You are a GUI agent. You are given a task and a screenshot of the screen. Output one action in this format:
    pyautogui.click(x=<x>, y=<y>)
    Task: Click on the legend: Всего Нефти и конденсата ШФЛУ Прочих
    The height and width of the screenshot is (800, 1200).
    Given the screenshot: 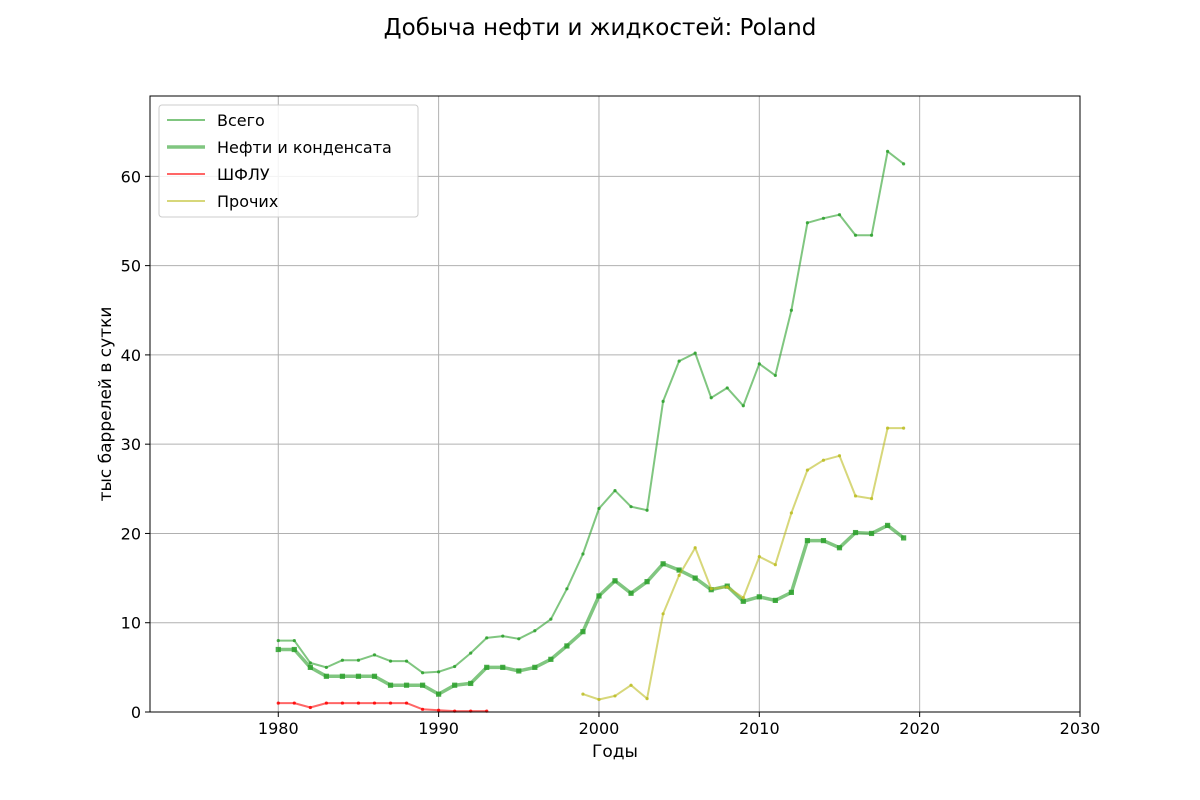 What is the action you would take?
    pyautogui.click(x=288, y=161)
    